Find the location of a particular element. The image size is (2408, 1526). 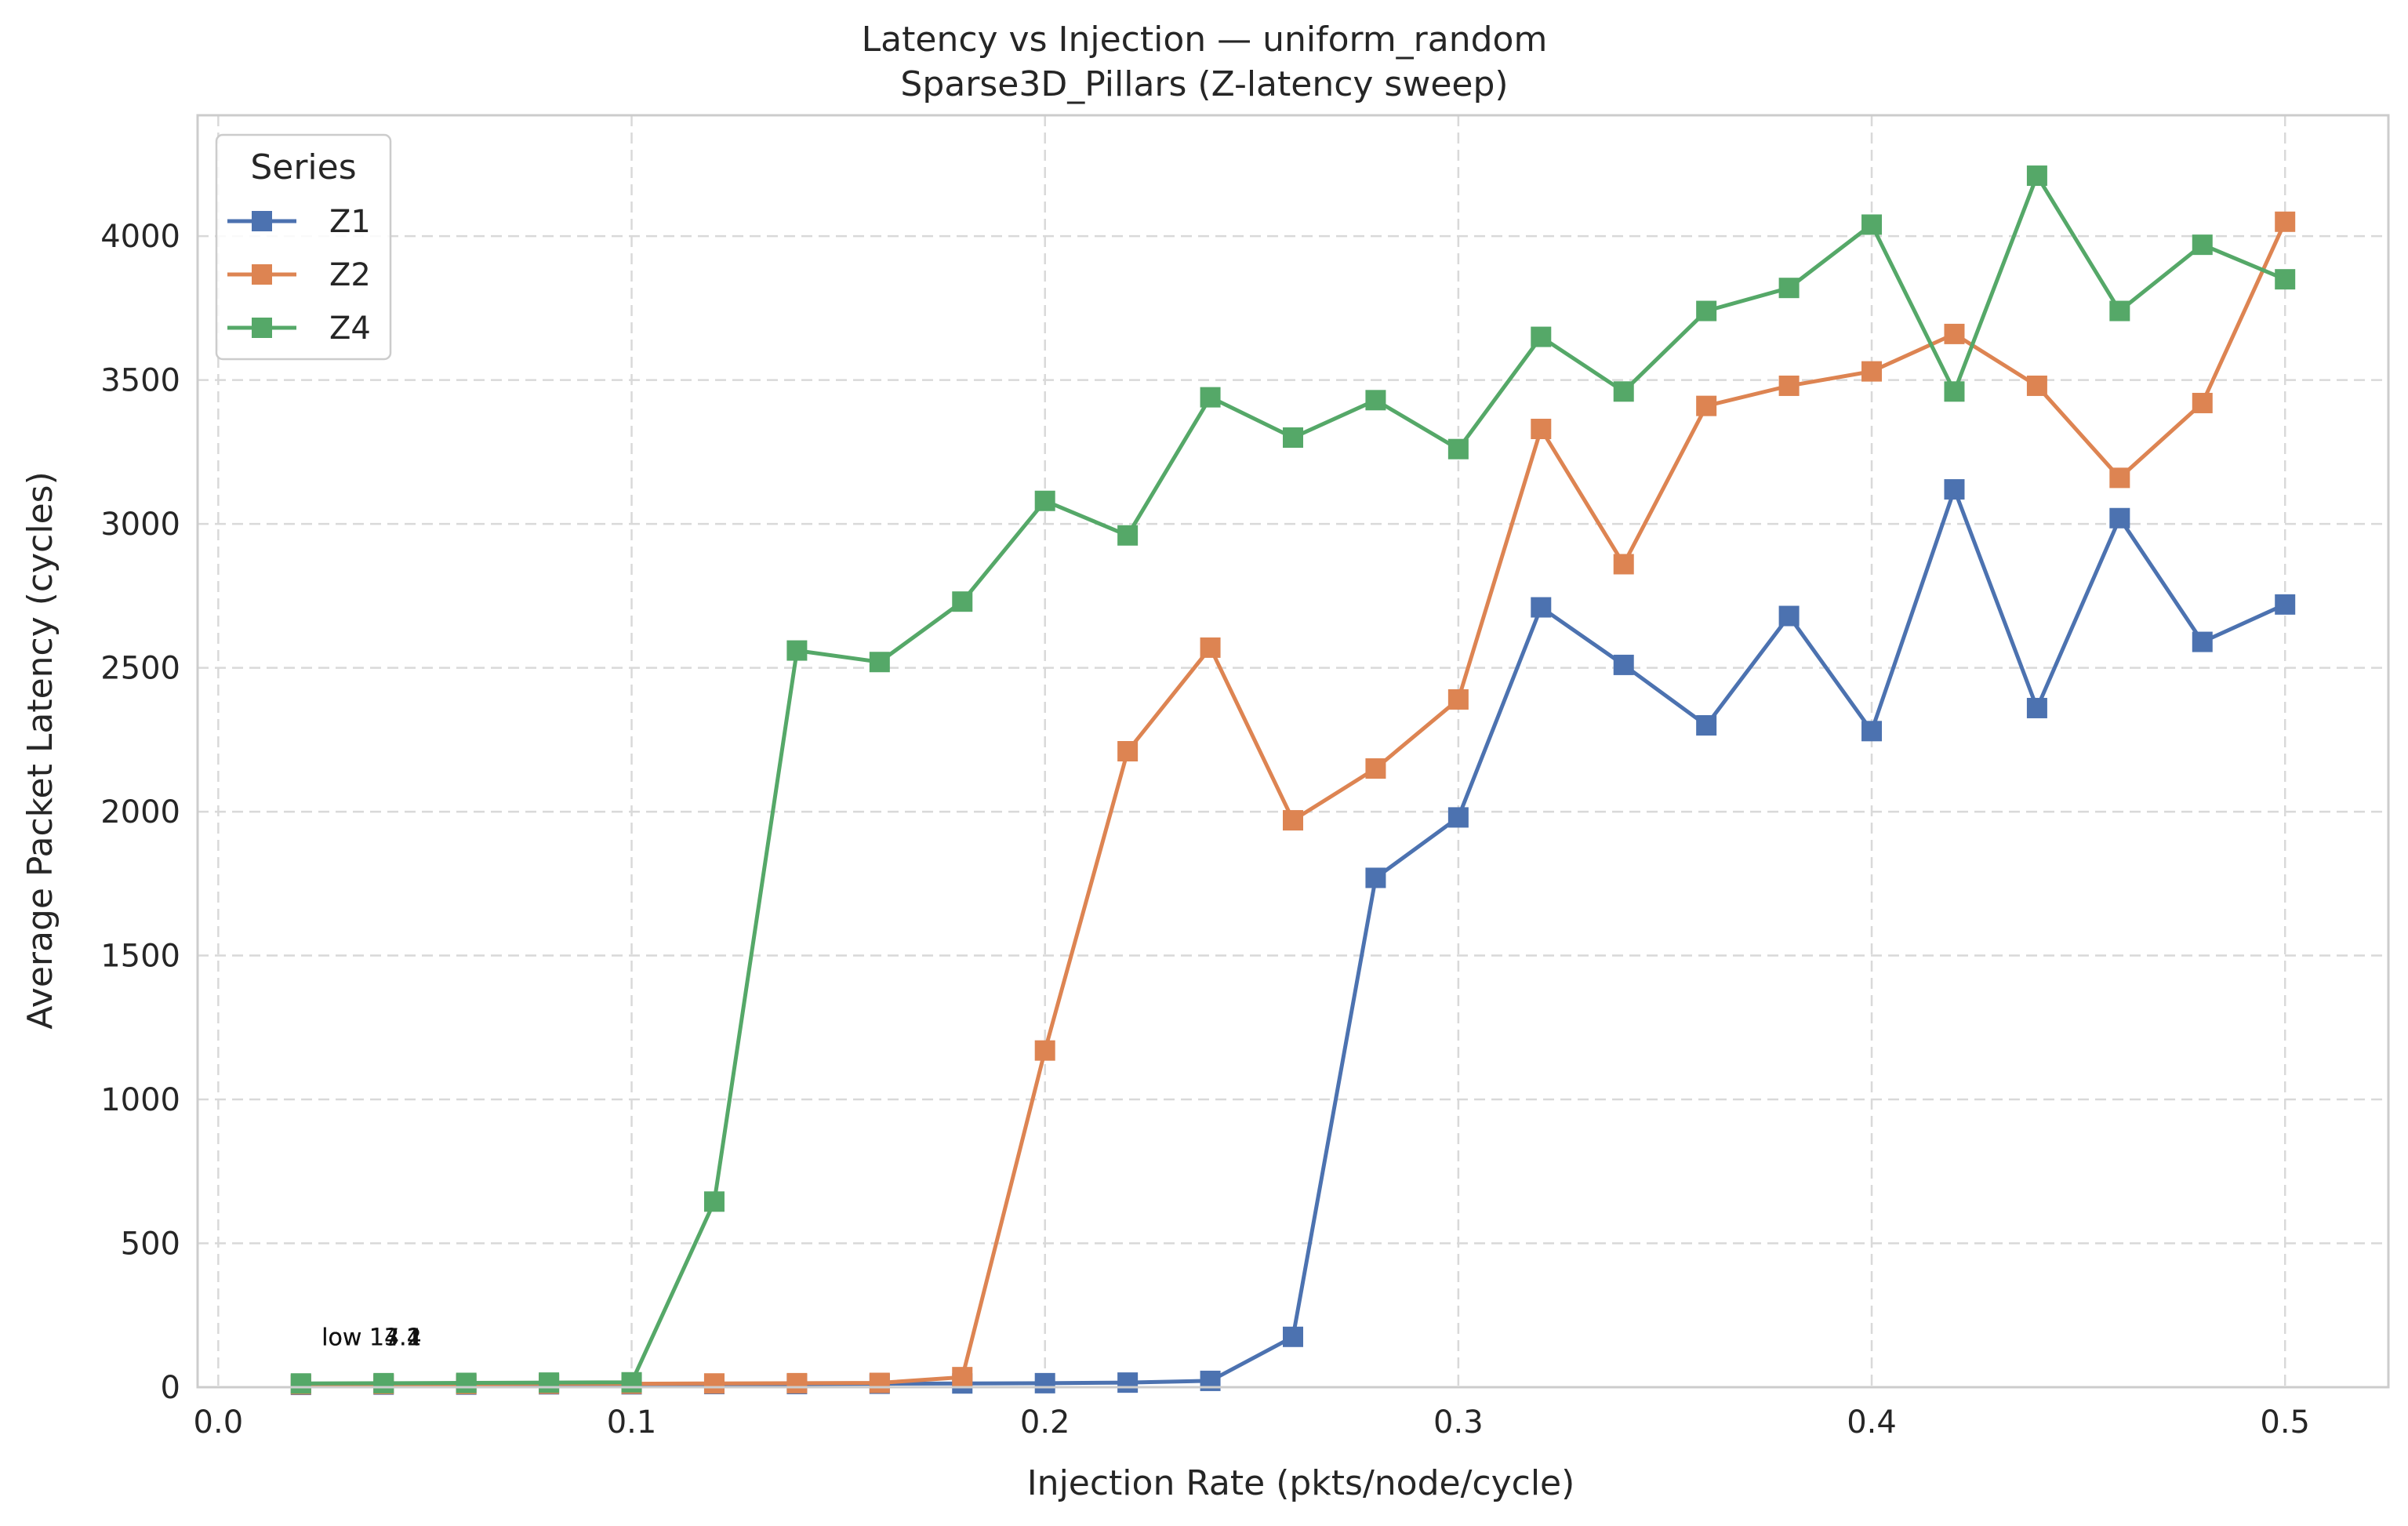

legend-label: Z2 is located at coordinates (350, 275).